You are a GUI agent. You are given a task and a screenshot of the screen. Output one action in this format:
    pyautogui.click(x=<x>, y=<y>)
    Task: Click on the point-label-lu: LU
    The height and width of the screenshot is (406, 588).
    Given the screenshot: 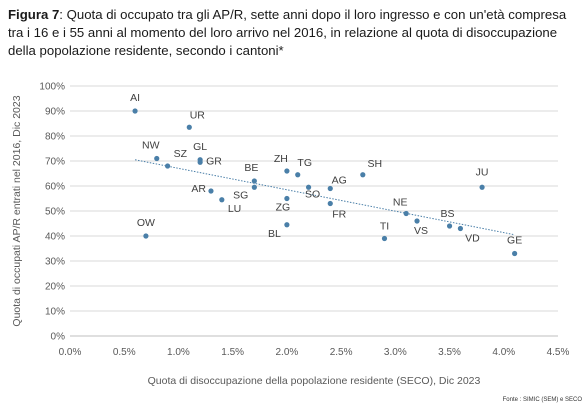 What is the action you would take?
    pyautogui.click(x=234, y=209)
    